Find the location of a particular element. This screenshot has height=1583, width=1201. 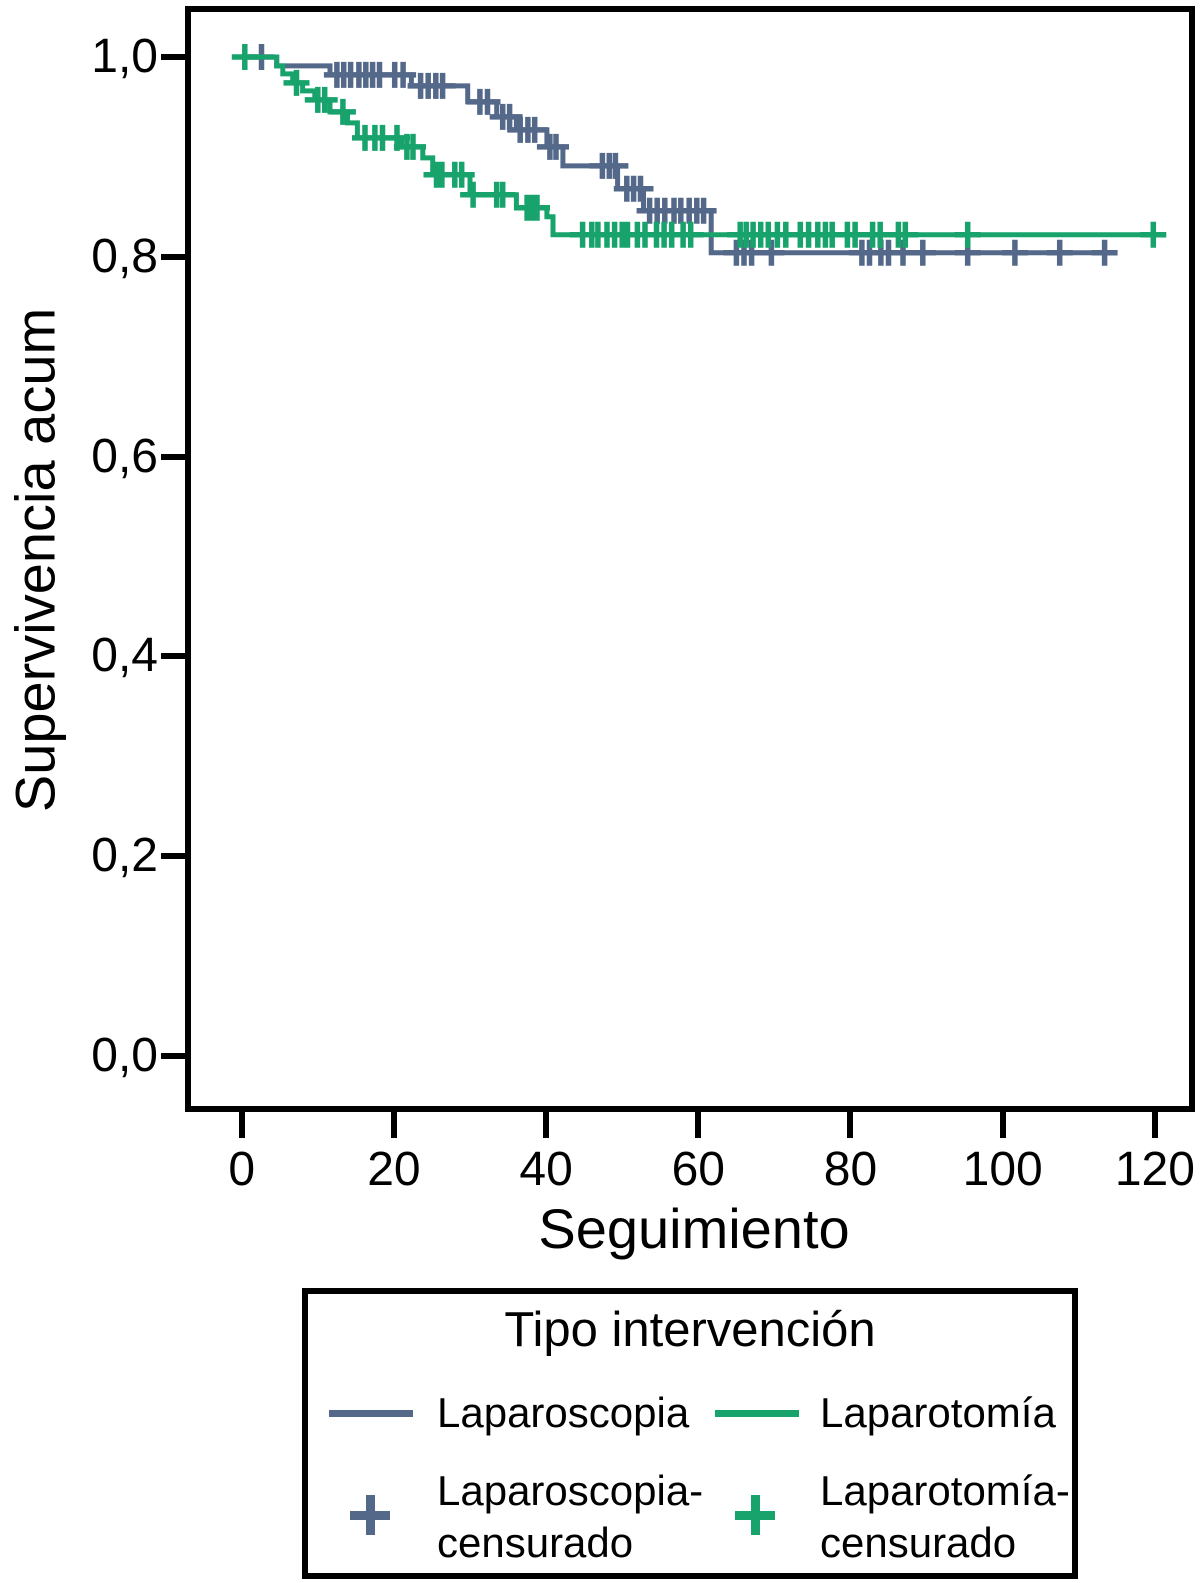

x-tick-label: 0 is located at coordinates (242, 1169).